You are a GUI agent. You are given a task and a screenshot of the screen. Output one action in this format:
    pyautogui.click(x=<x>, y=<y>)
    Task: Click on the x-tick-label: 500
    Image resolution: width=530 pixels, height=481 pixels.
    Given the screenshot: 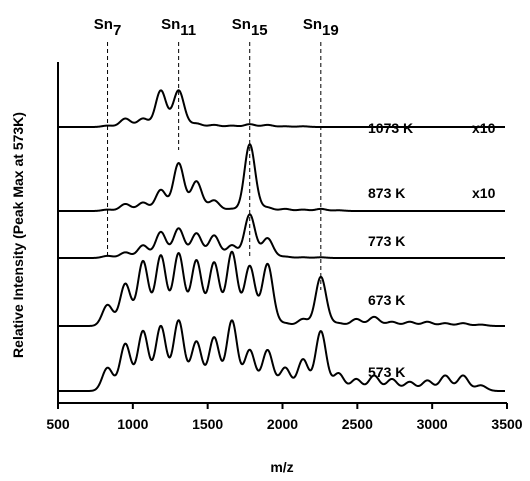 What is the action you would take?
    pyautogui.click(x=58, y=424)
    